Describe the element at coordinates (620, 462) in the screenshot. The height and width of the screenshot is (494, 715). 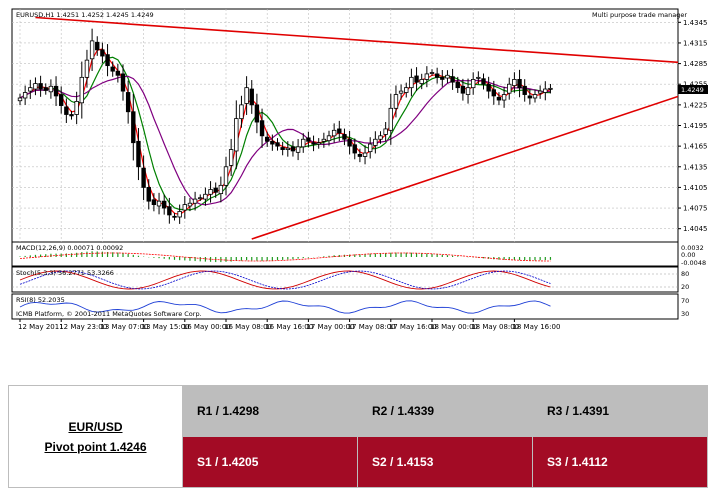
I see `s3-cell: S3 / 1.4112` at that location.